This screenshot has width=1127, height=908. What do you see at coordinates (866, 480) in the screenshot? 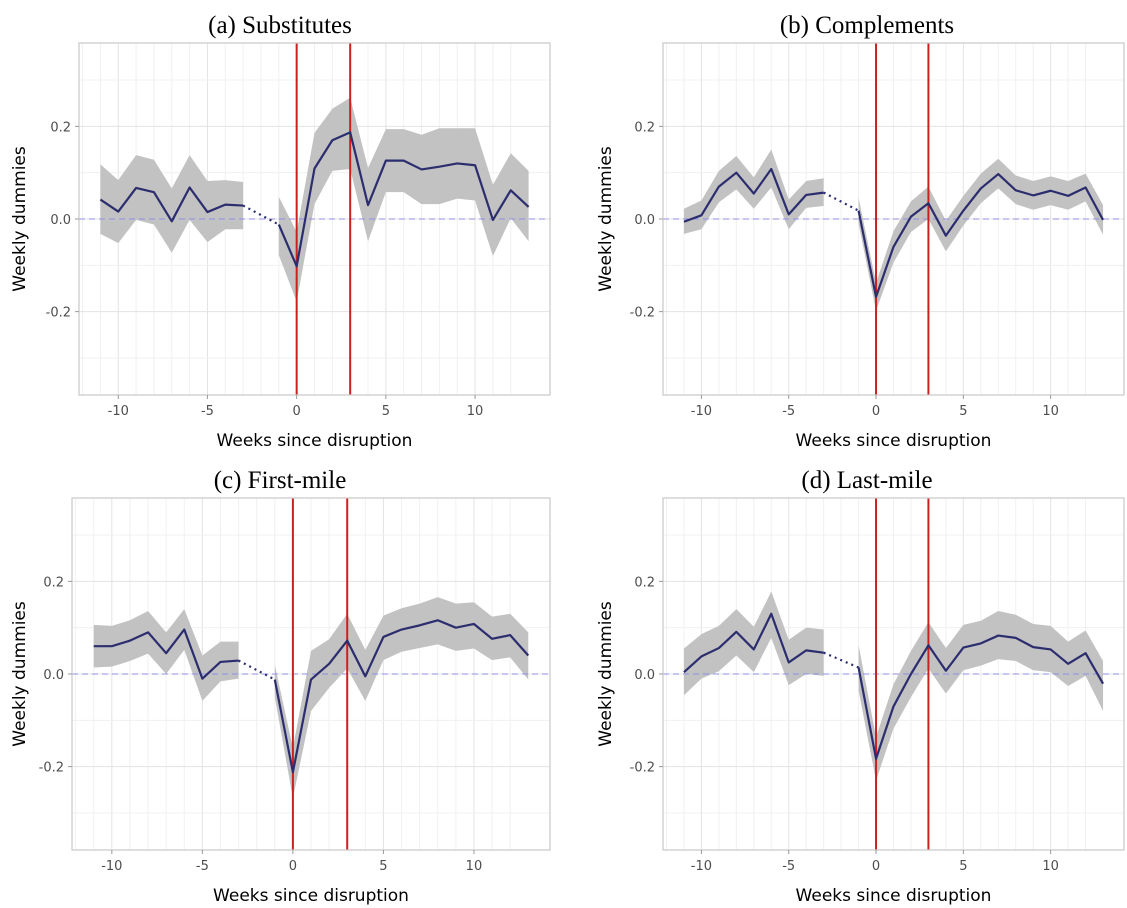
I see `panel-title: (d) Last-mile` at bounding box center [866, 480].